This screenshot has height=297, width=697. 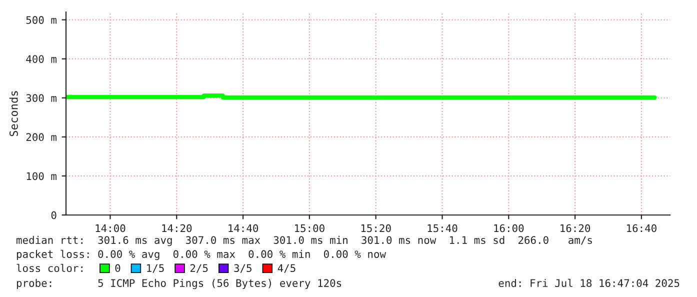 I want to click on y-tick-label: 400 m, so click(x=41, y=59).